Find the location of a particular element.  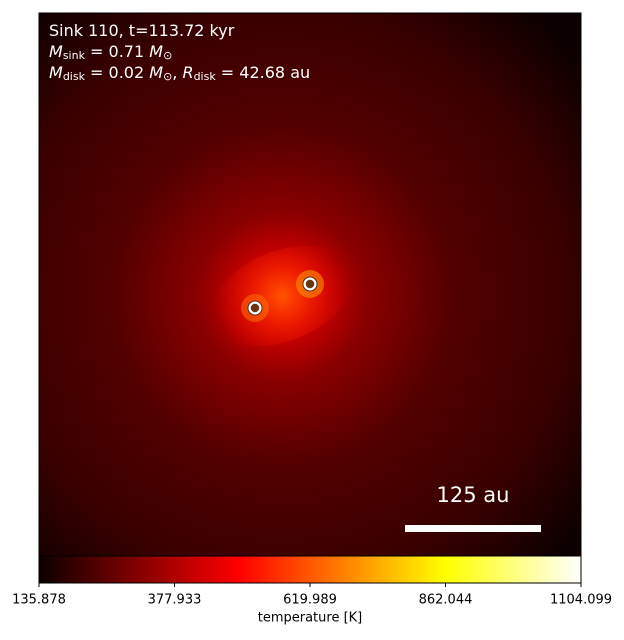

annotation-text: = 0.71 is located at coordinates (117, 51).